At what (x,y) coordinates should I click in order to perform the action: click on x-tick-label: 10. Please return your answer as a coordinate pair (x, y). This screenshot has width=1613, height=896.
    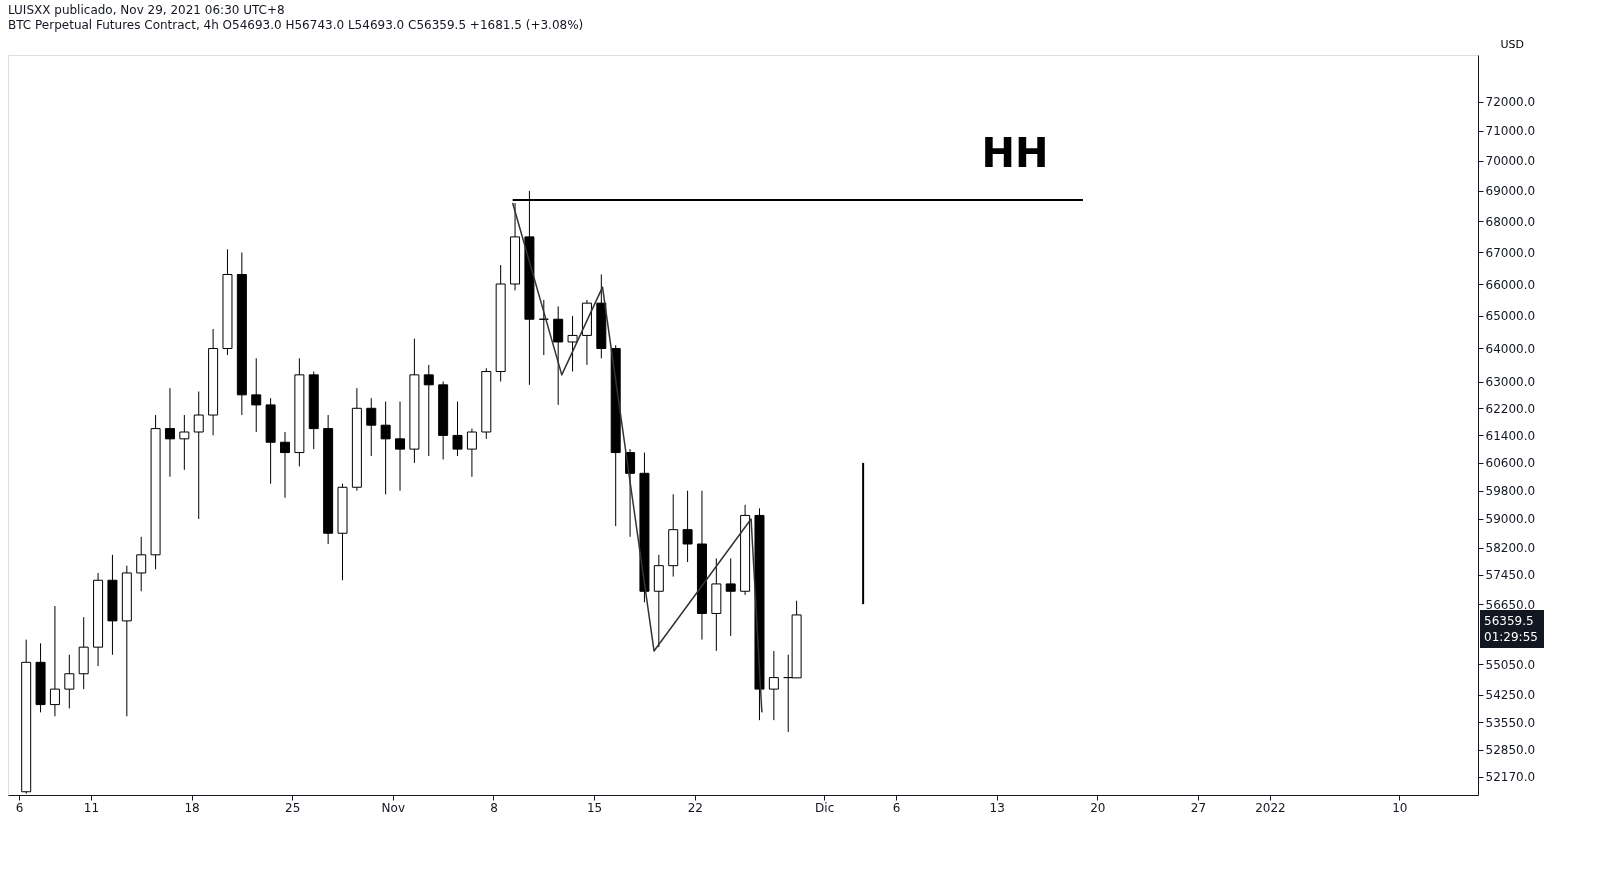
    Looking at the image, I should click on (1400, 807).